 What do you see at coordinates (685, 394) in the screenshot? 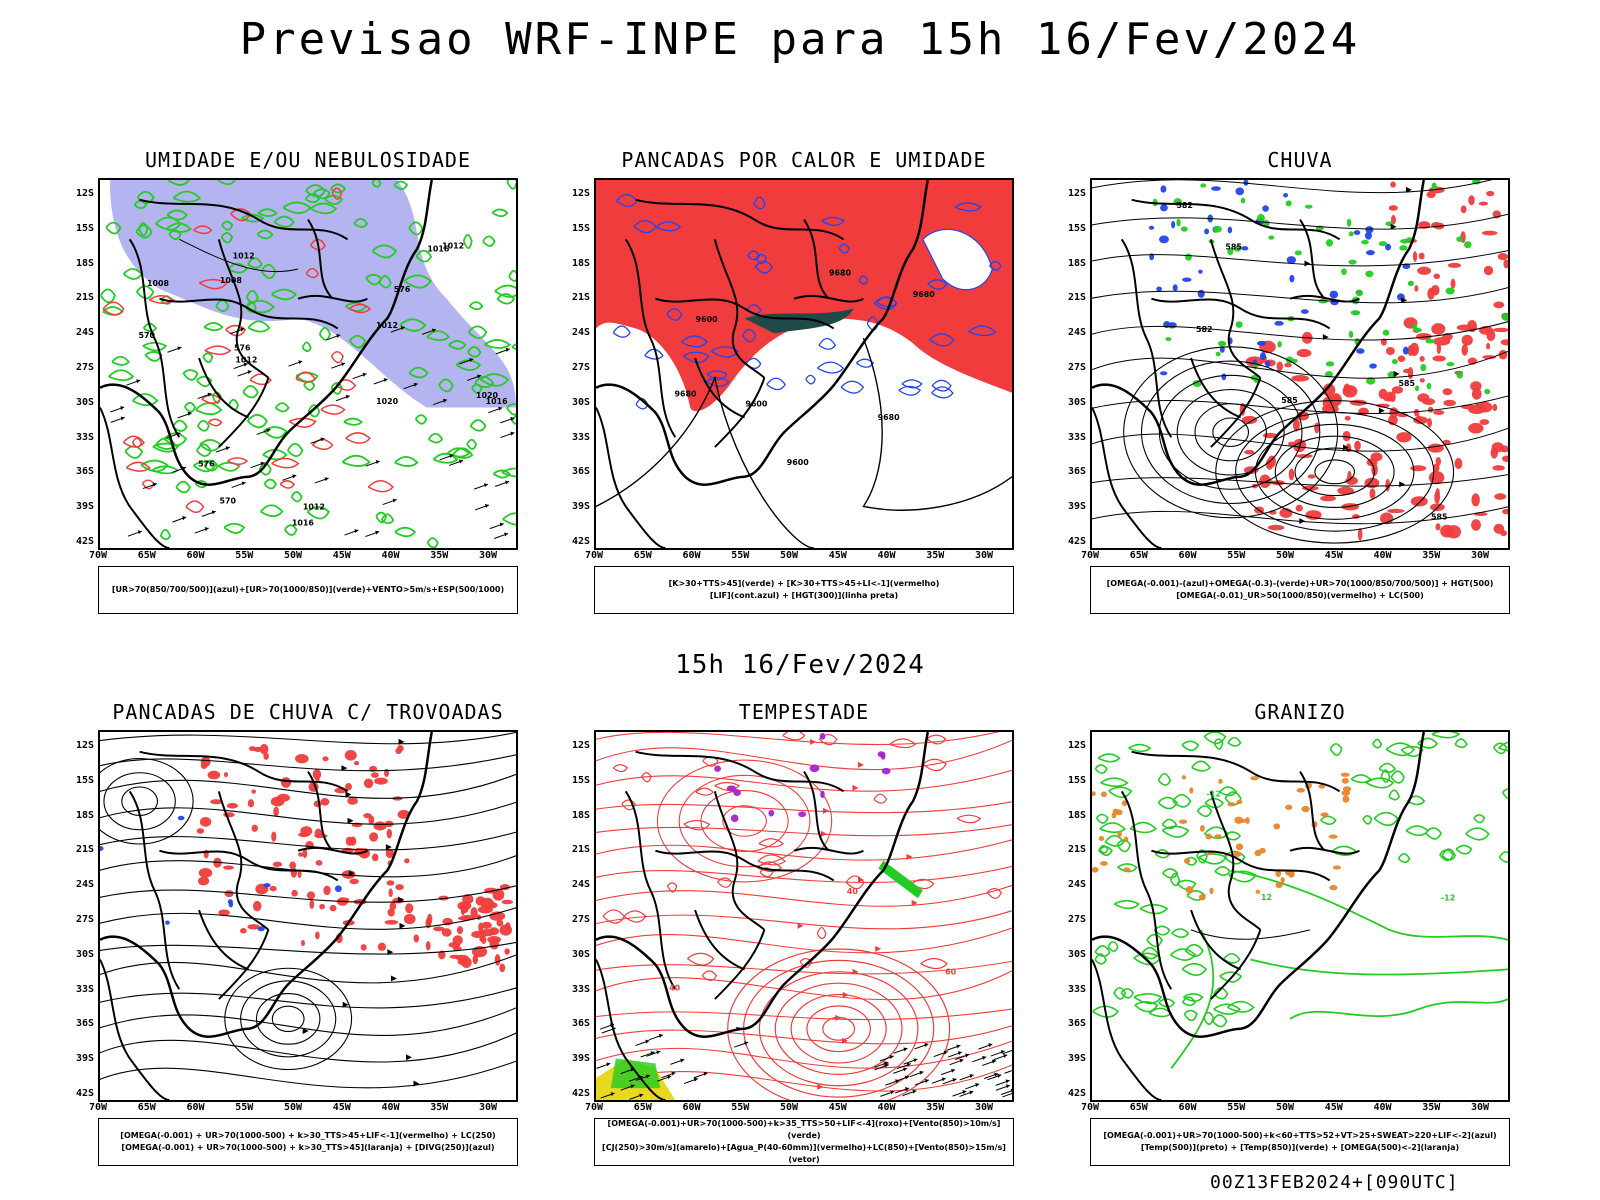
I see `contour-label: 9680` at bounding box center [685, 394].